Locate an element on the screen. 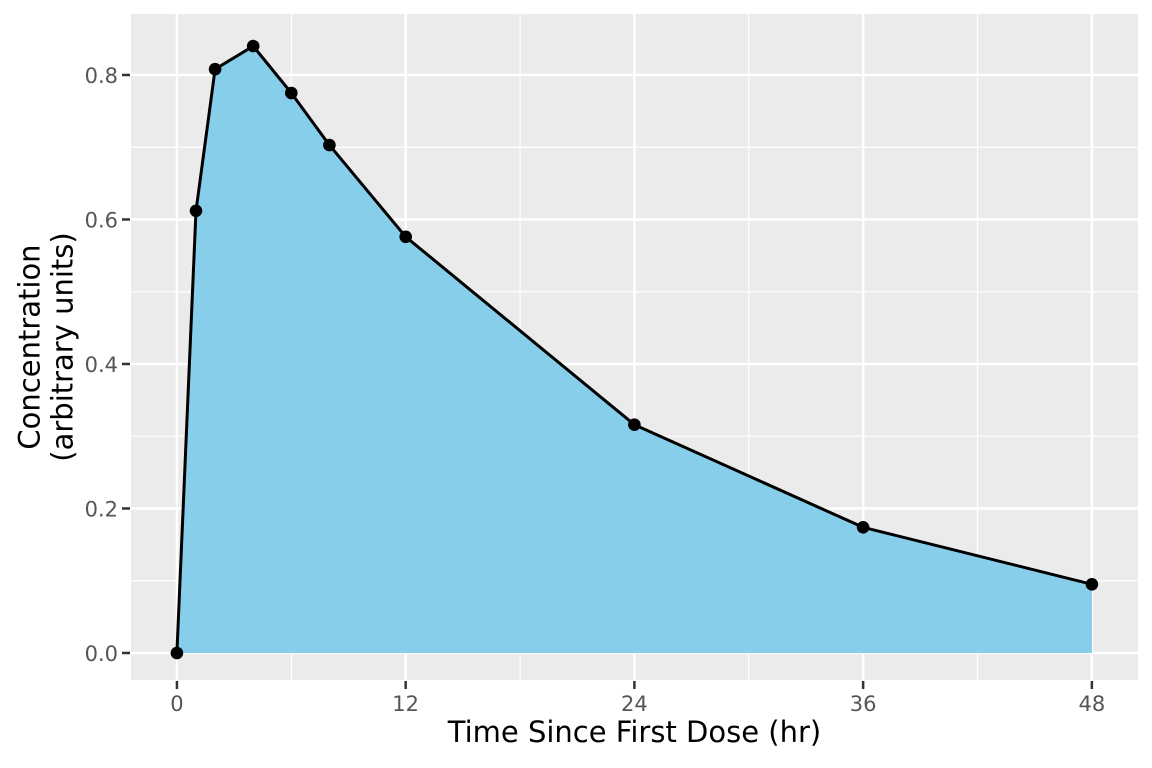  y-axis-title: Concentration (arbitrary units) is located at coordinates (46, 347).